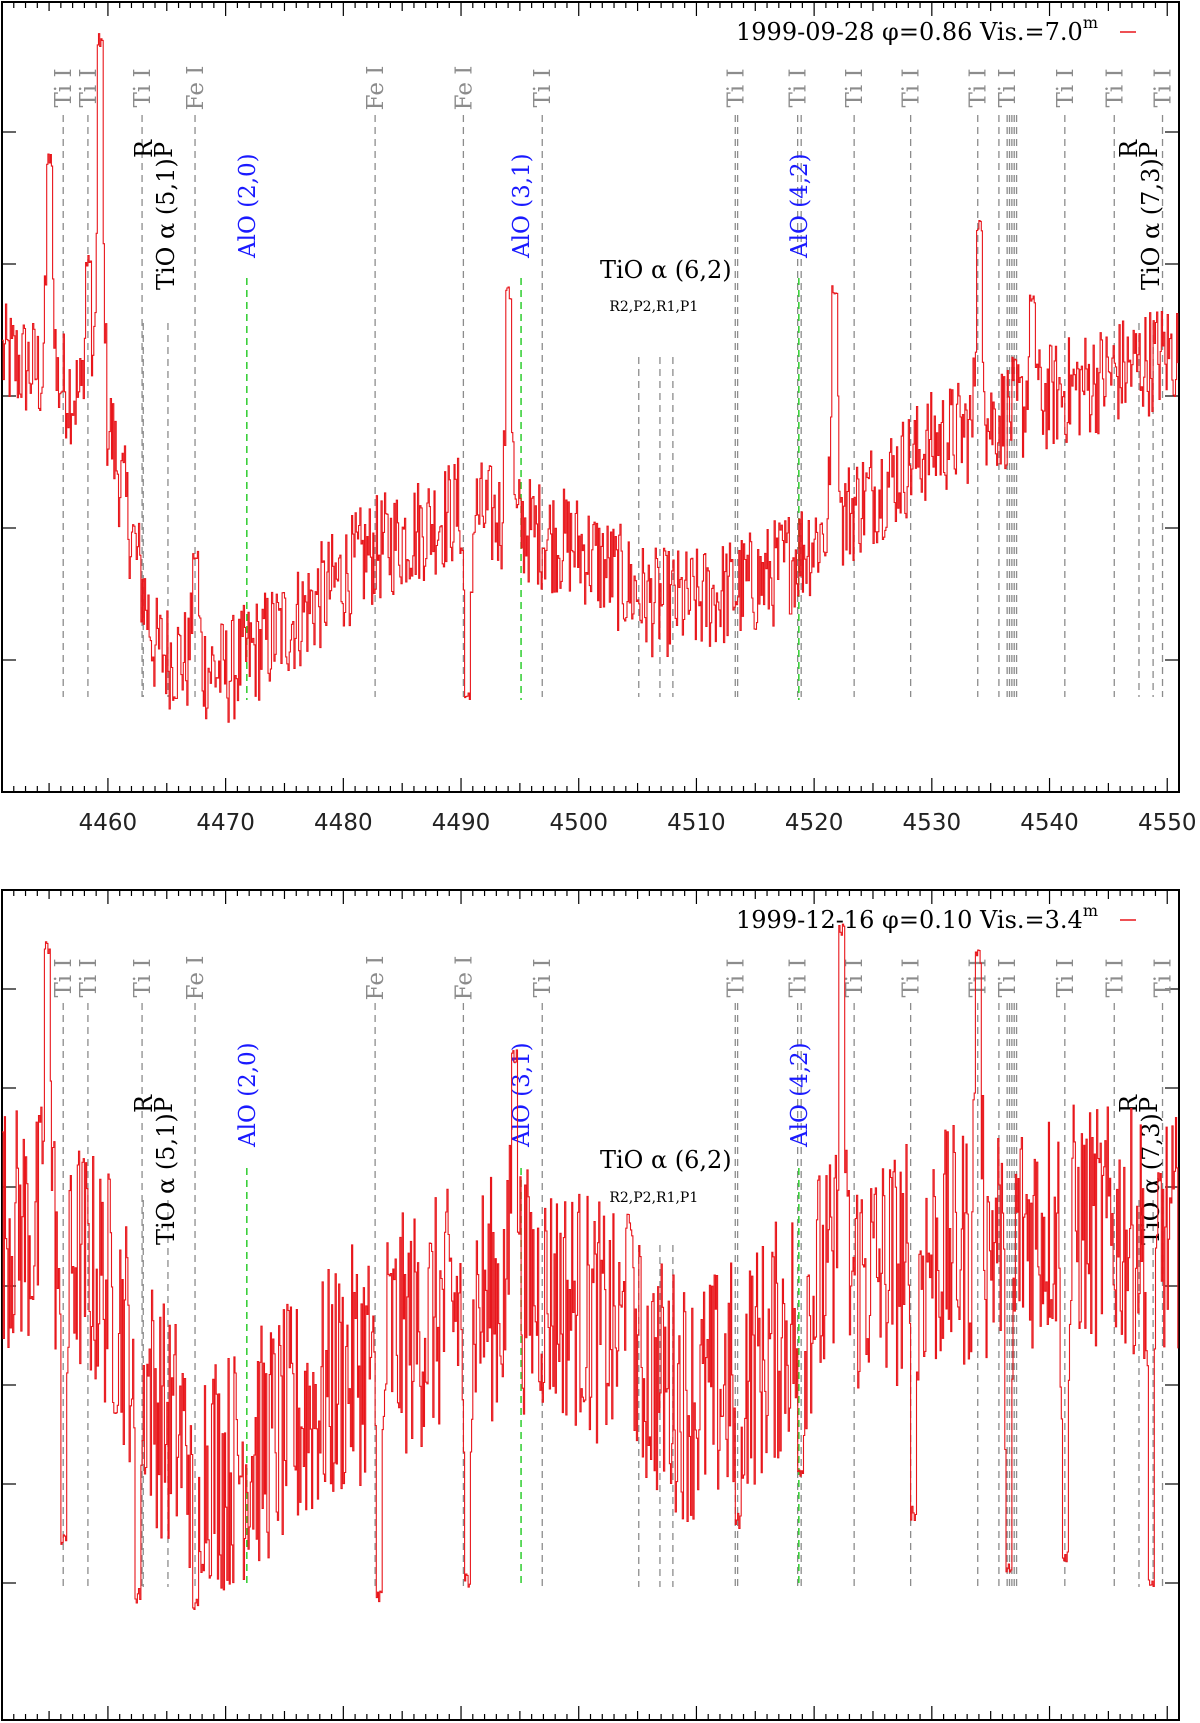 Image resolution: width=1200 pixels, height=1723 pixels. What do you see at coordinates (809, 920) in the screenshot?
I see `legend-date: 1999-12-16` at bounding box center [809, 920].